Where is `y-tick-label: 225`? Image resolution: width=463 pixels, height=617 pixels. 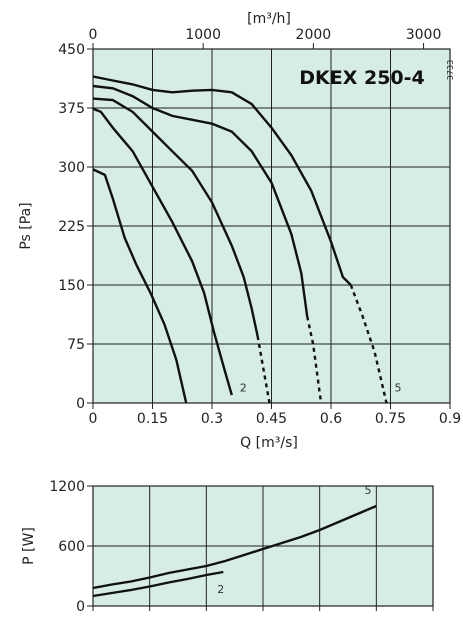
y-tick-label: 225 is located at coordinates (71, 227).